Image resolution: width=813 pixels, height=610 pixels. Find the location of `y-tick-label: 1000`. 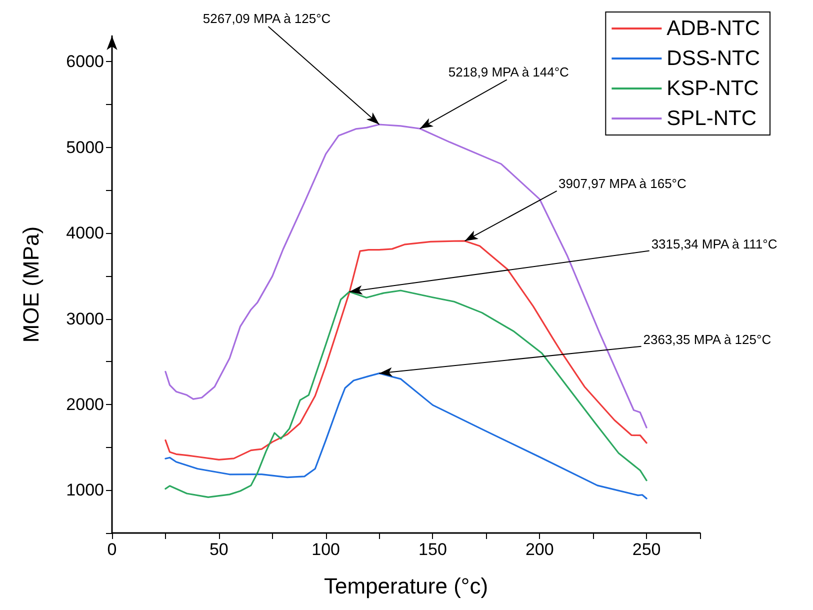

y-tick-label: 1000 is located at coordinates (85, 490).